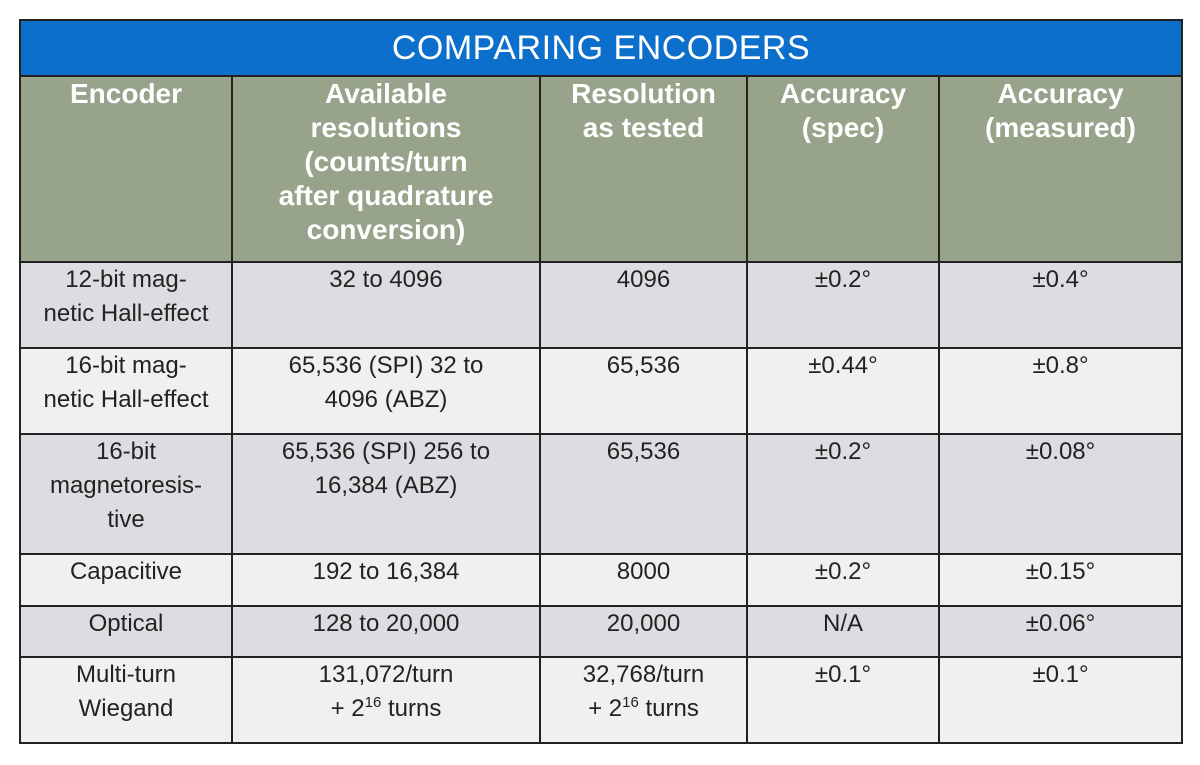 This screenshot has width=1200, height=765. Describe the element at coordinates (1060, 391) in the screenshot. I see `table-cell: ±0.8°` at that location.